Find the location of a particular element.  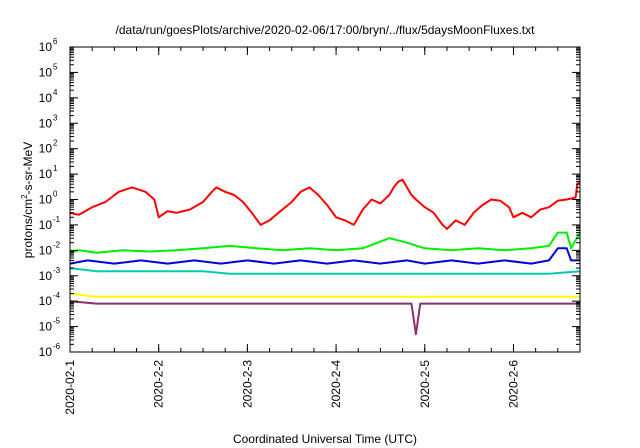

y-tick-exponent: -1 is located at coordinates (57, 219).